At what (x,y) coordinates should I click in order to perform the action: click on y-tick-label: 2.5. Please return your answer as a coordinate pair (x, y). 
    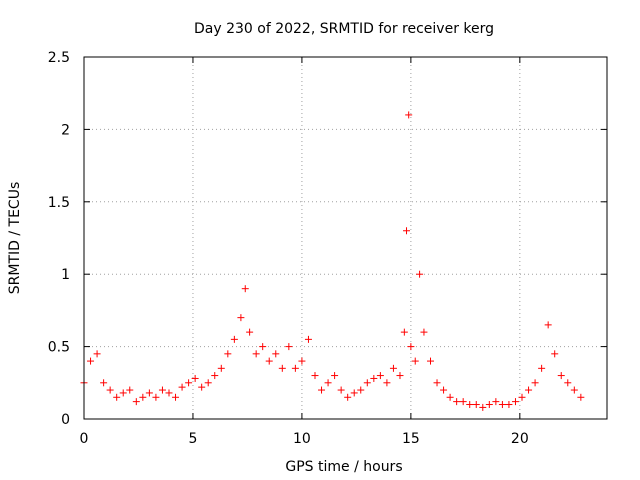
    Looking at the image, I should click on (59, 58).